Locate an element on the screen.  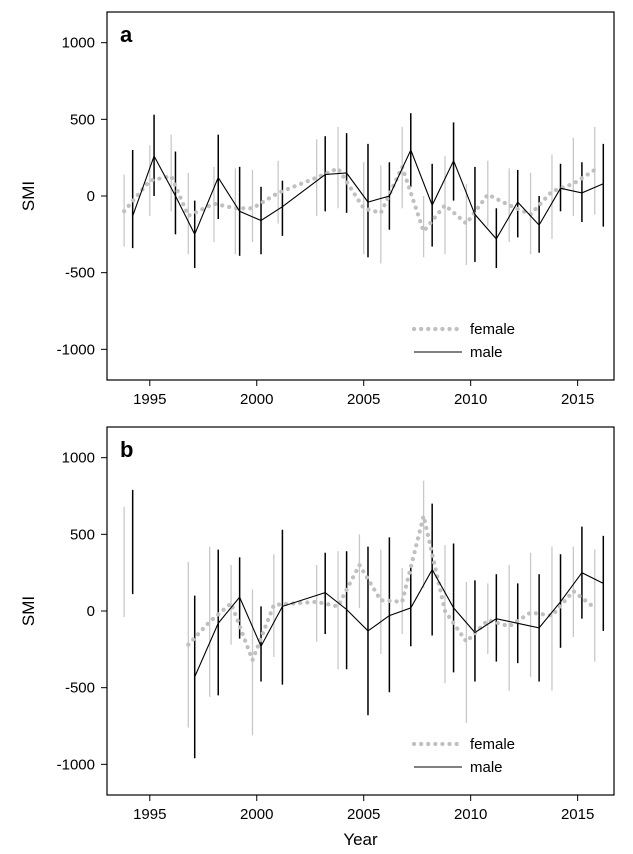
panel-label: a is located at coordinates (126, 34).